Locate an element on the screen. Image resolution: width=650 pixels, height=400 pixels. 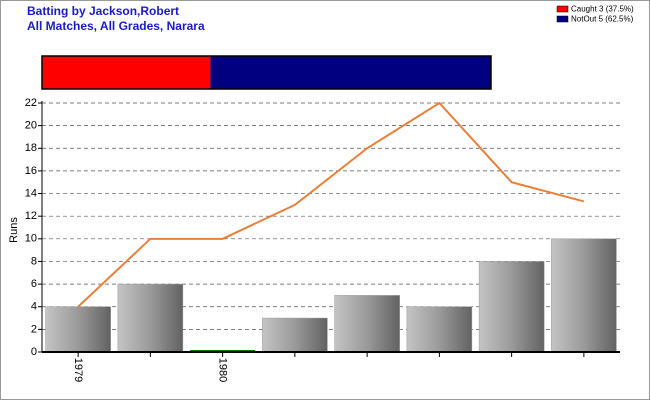
y-tick-label: 22 is located at coordinates (31, 103).